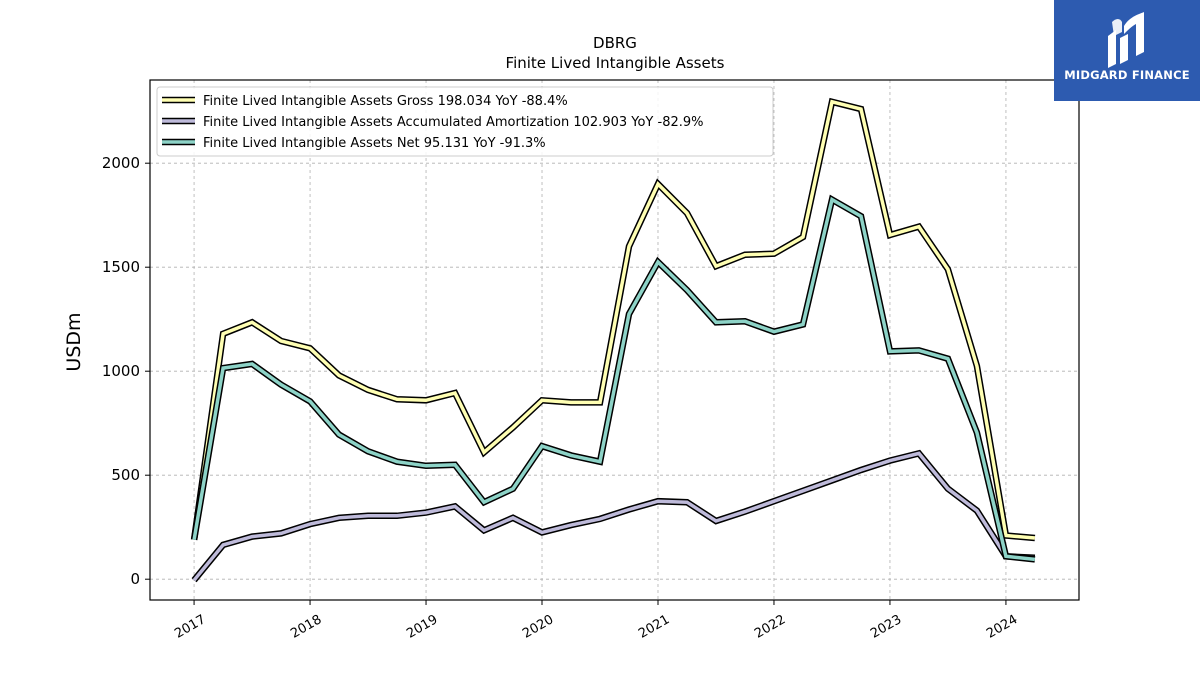 The image size is (1200, 675). What do you see at coordinates (770, 627) in the screenshot?
I see `x-tick-label: 2022` at bounding box center [770, 627].